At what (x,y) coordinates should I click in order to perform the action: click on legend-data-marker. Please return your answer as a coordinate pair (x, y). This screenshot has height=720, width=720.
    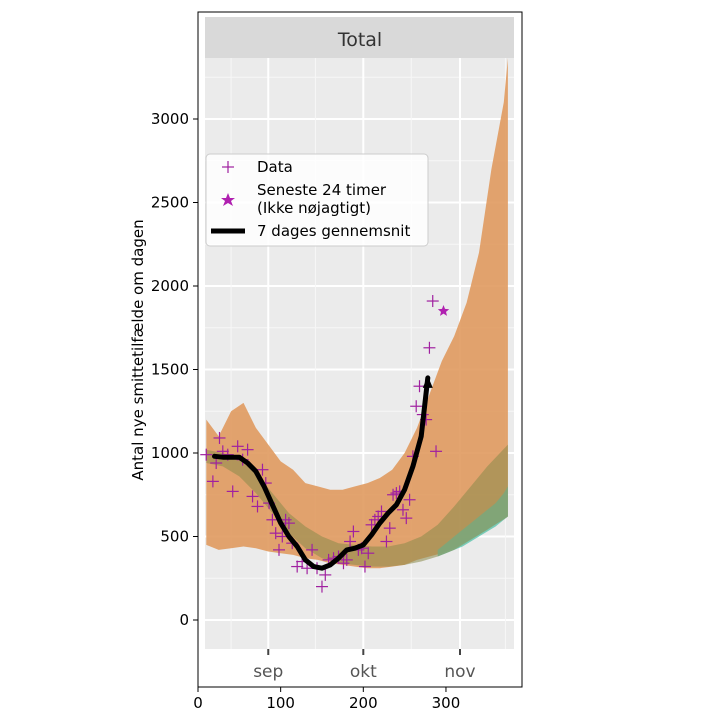
    Looking at the image, I should click on (228, 167).